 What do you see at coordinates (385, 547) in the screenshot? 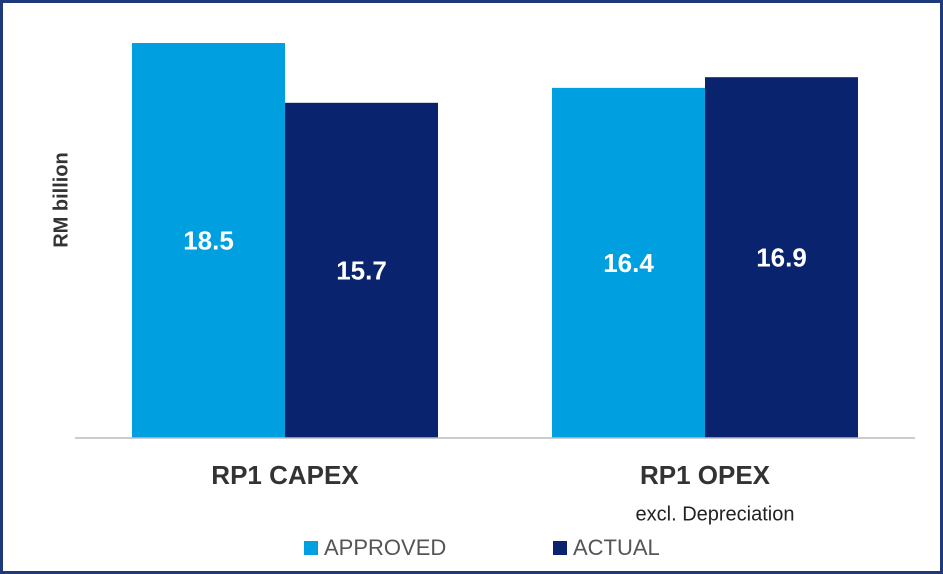
I see `legend-label: APPROVED` at bounding box center [385, 547].